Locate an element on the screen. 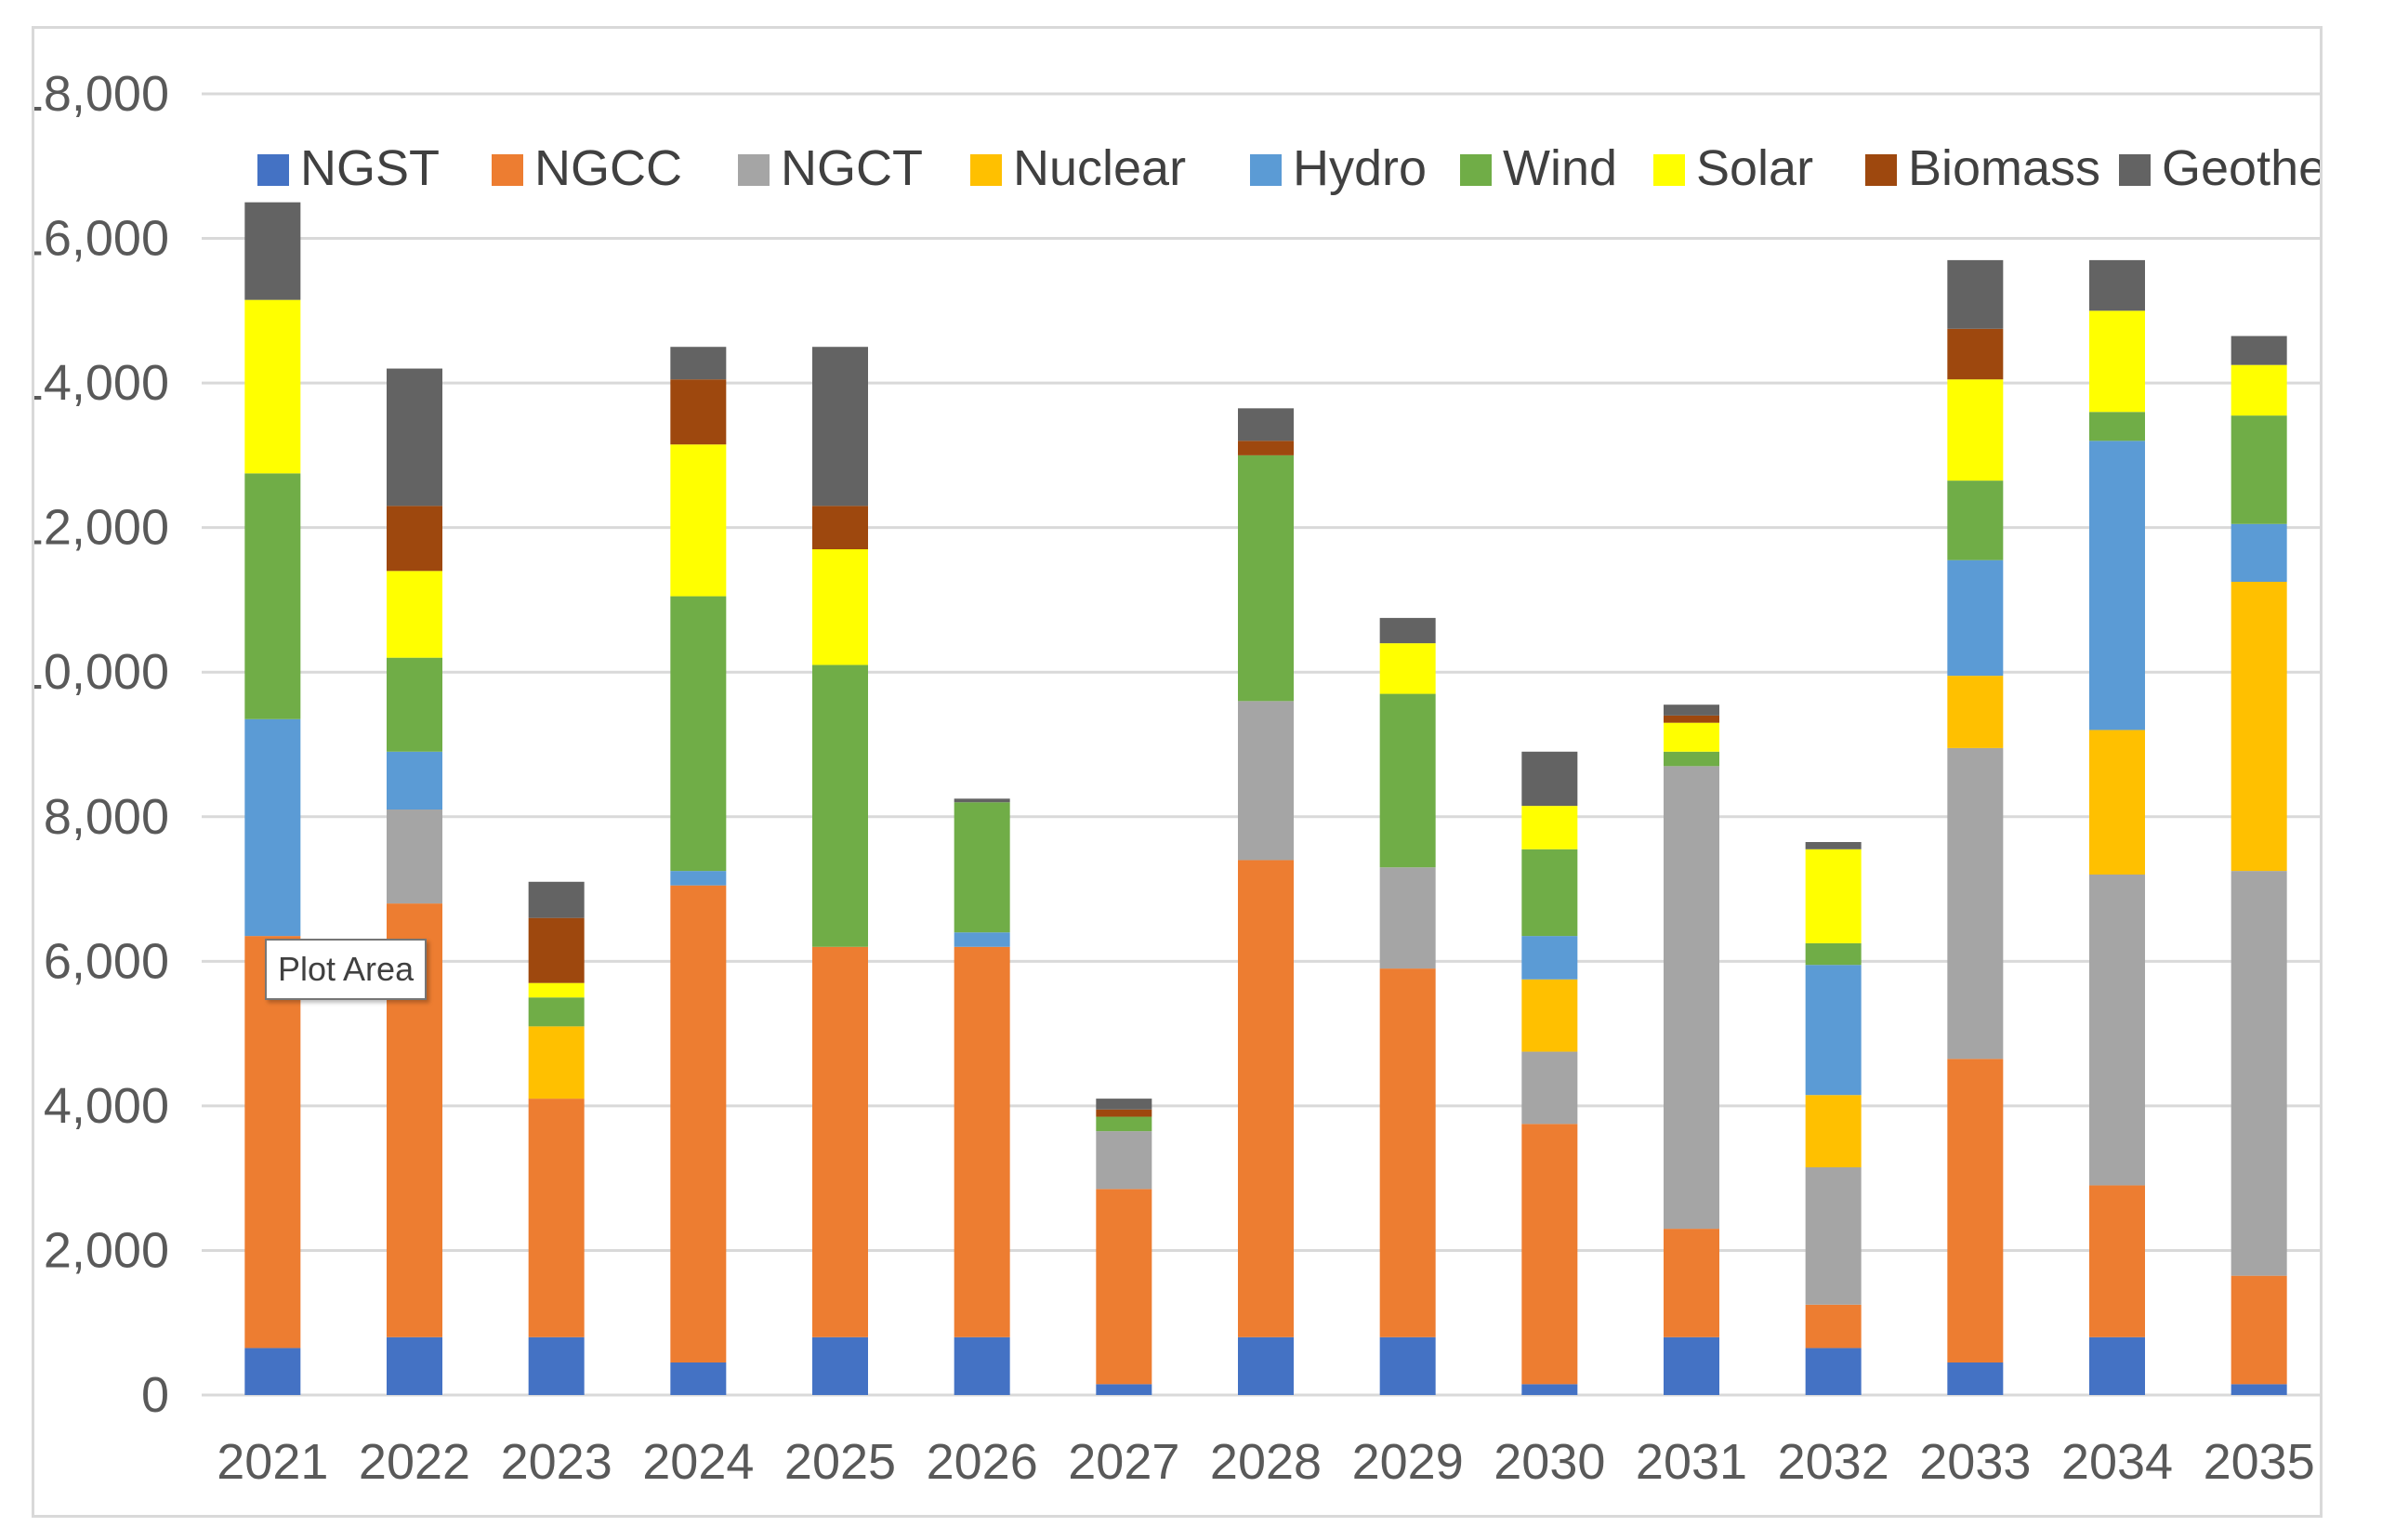 The image size is (2382, 1540). legend-item: NGCC is located at coordinates (587, 168).